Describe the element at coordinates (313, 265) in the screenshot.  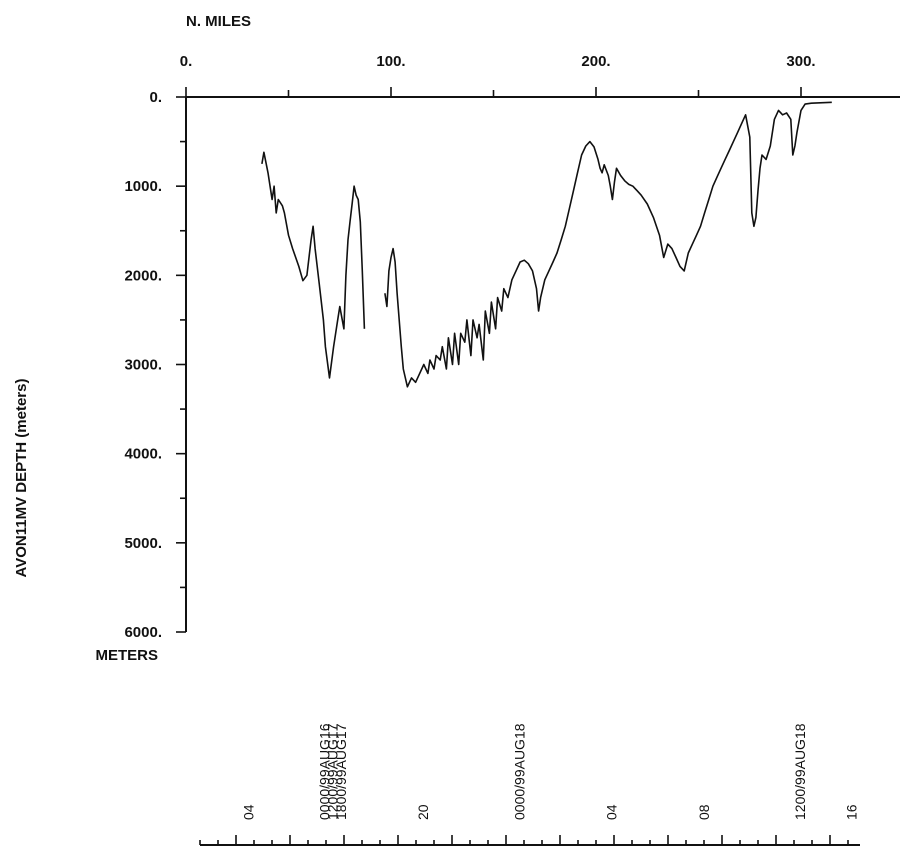
I see `depth-line-segment` at that location.